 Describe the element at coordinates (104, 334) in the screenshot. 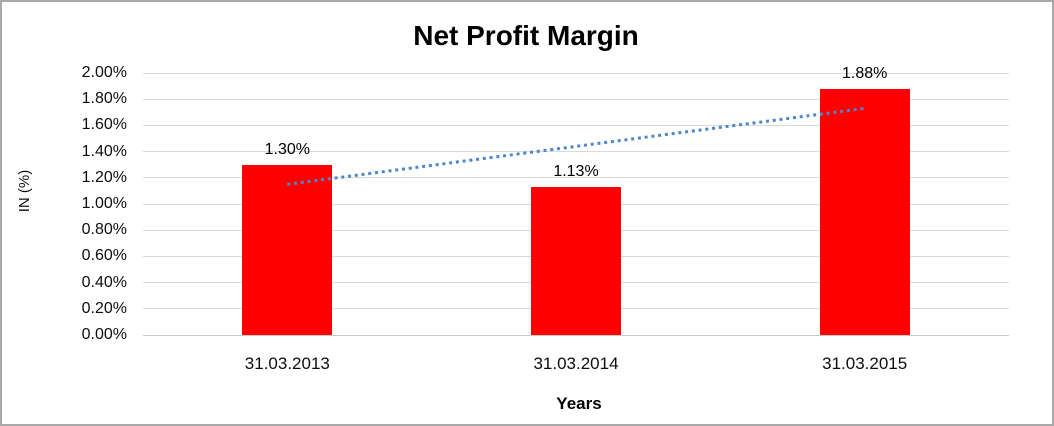

I see `y-axis-tick-label: 0.00%` at that location.